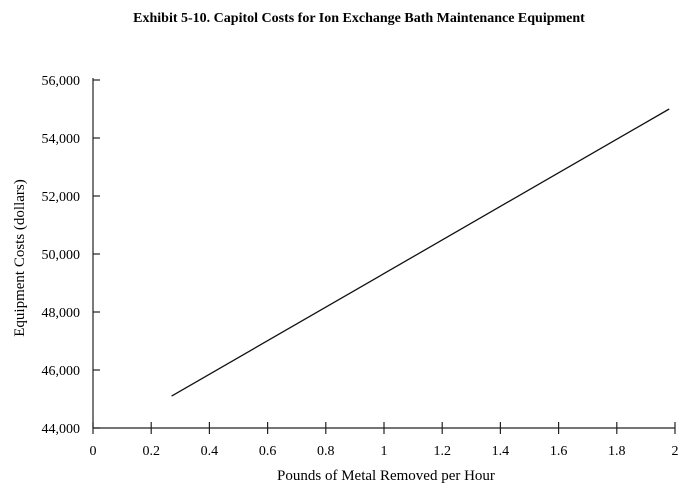  I want to click on y-tick-label: 48,000, so click(61, 313).